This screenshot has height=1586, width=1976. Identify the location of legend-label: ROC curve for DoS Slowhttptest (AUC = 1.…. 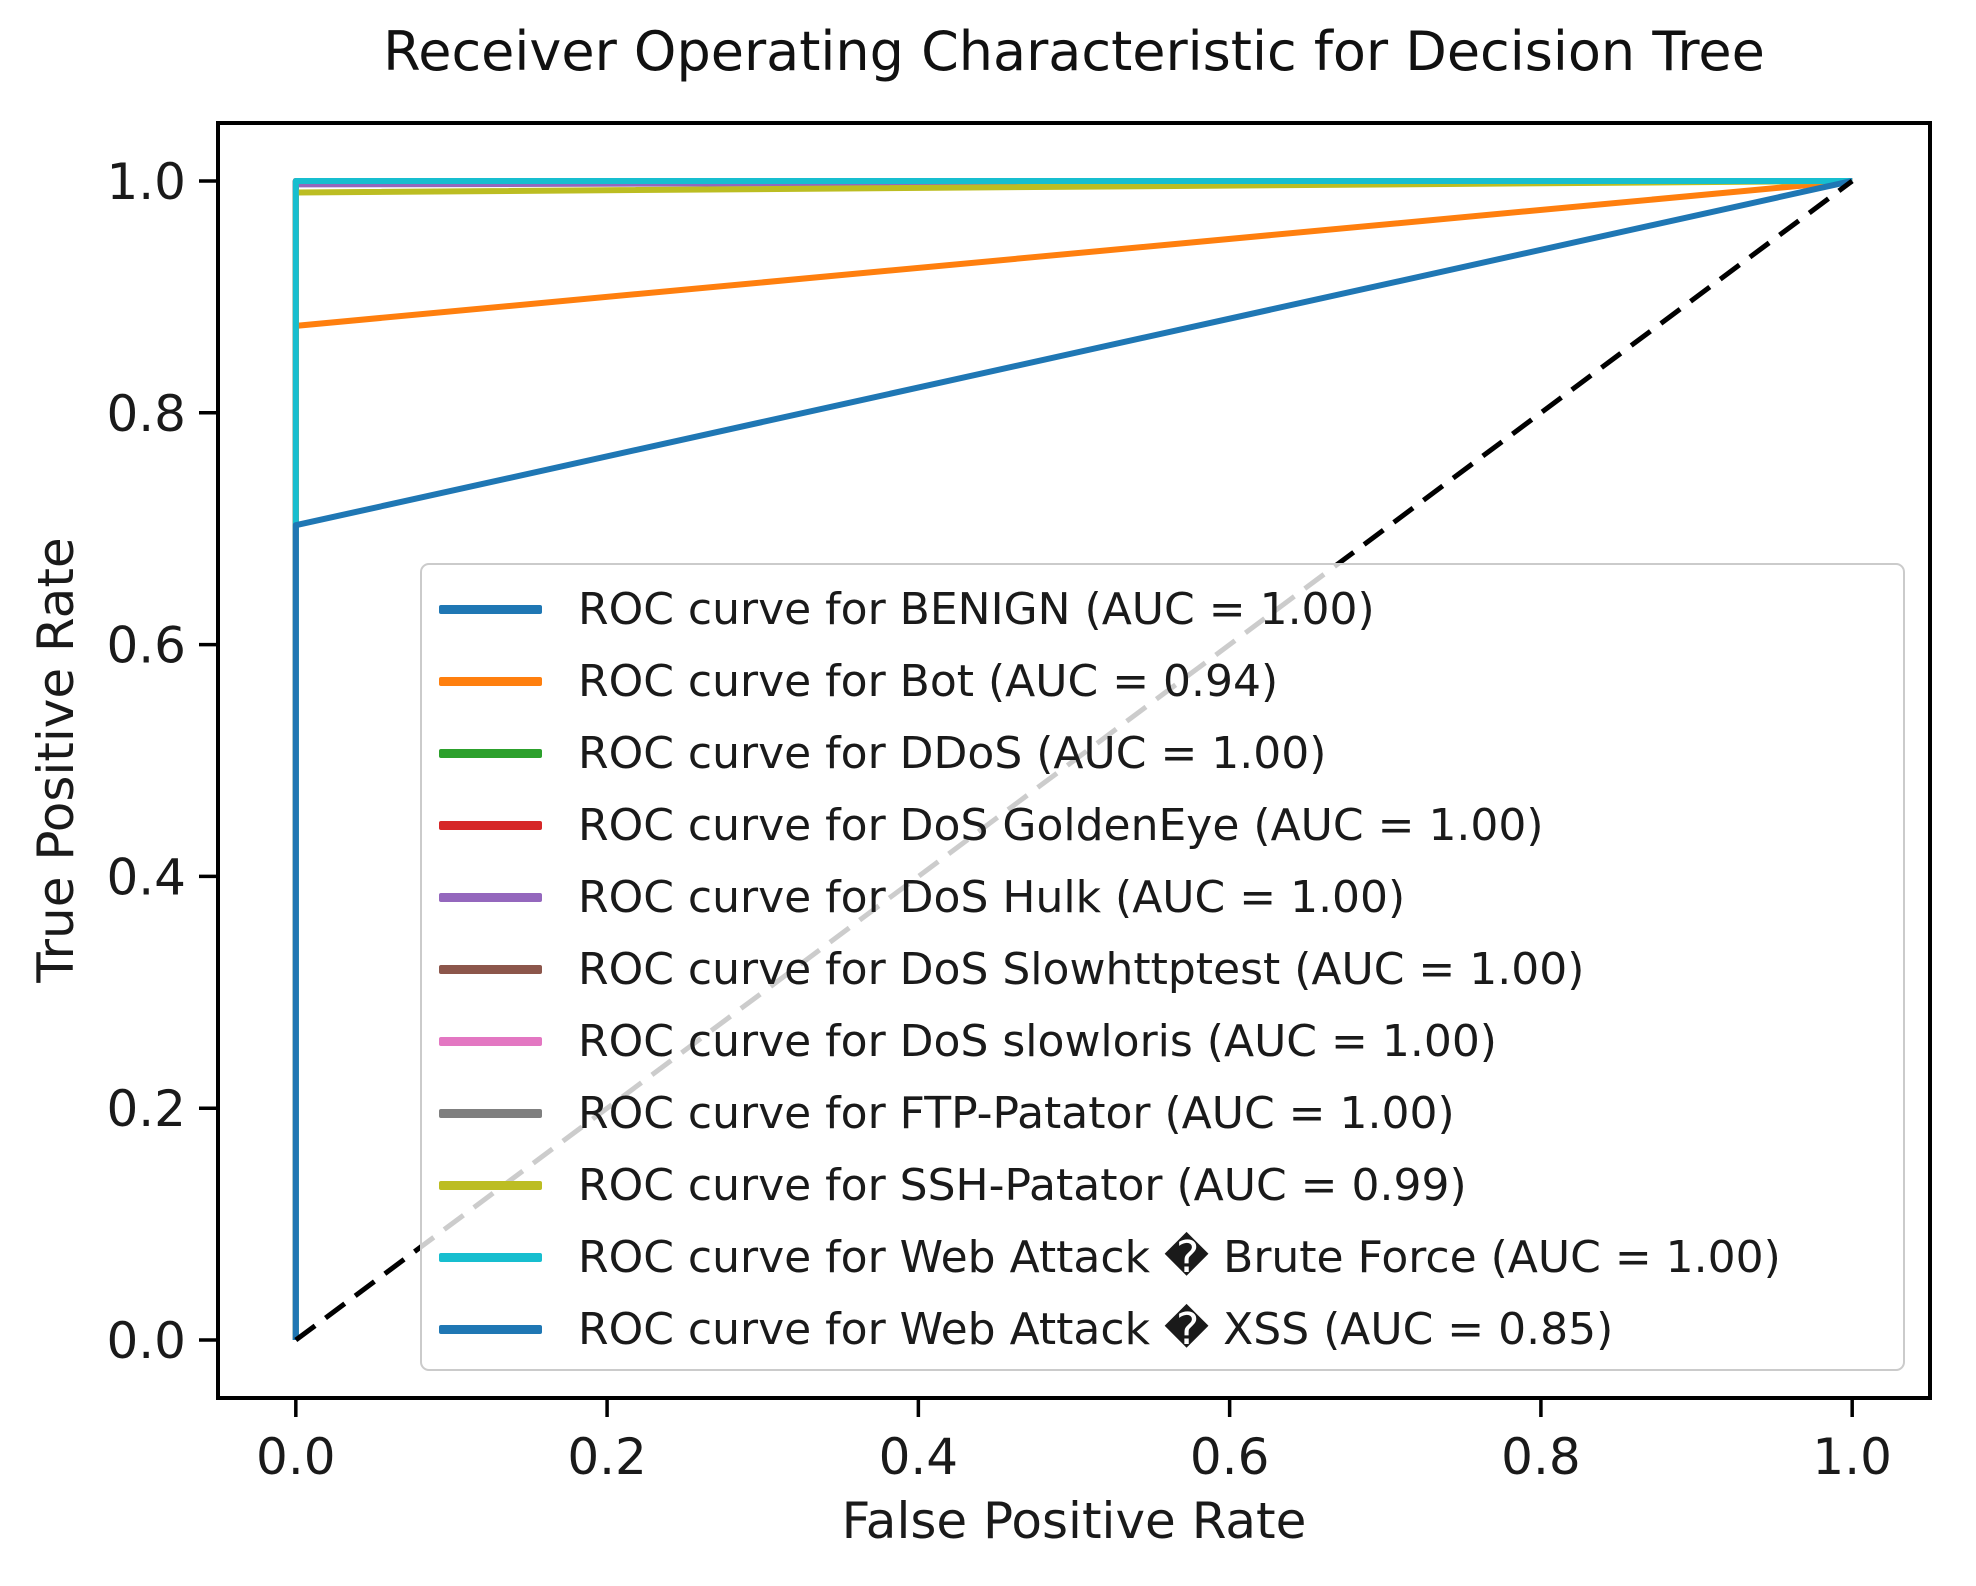
(1081, 969).